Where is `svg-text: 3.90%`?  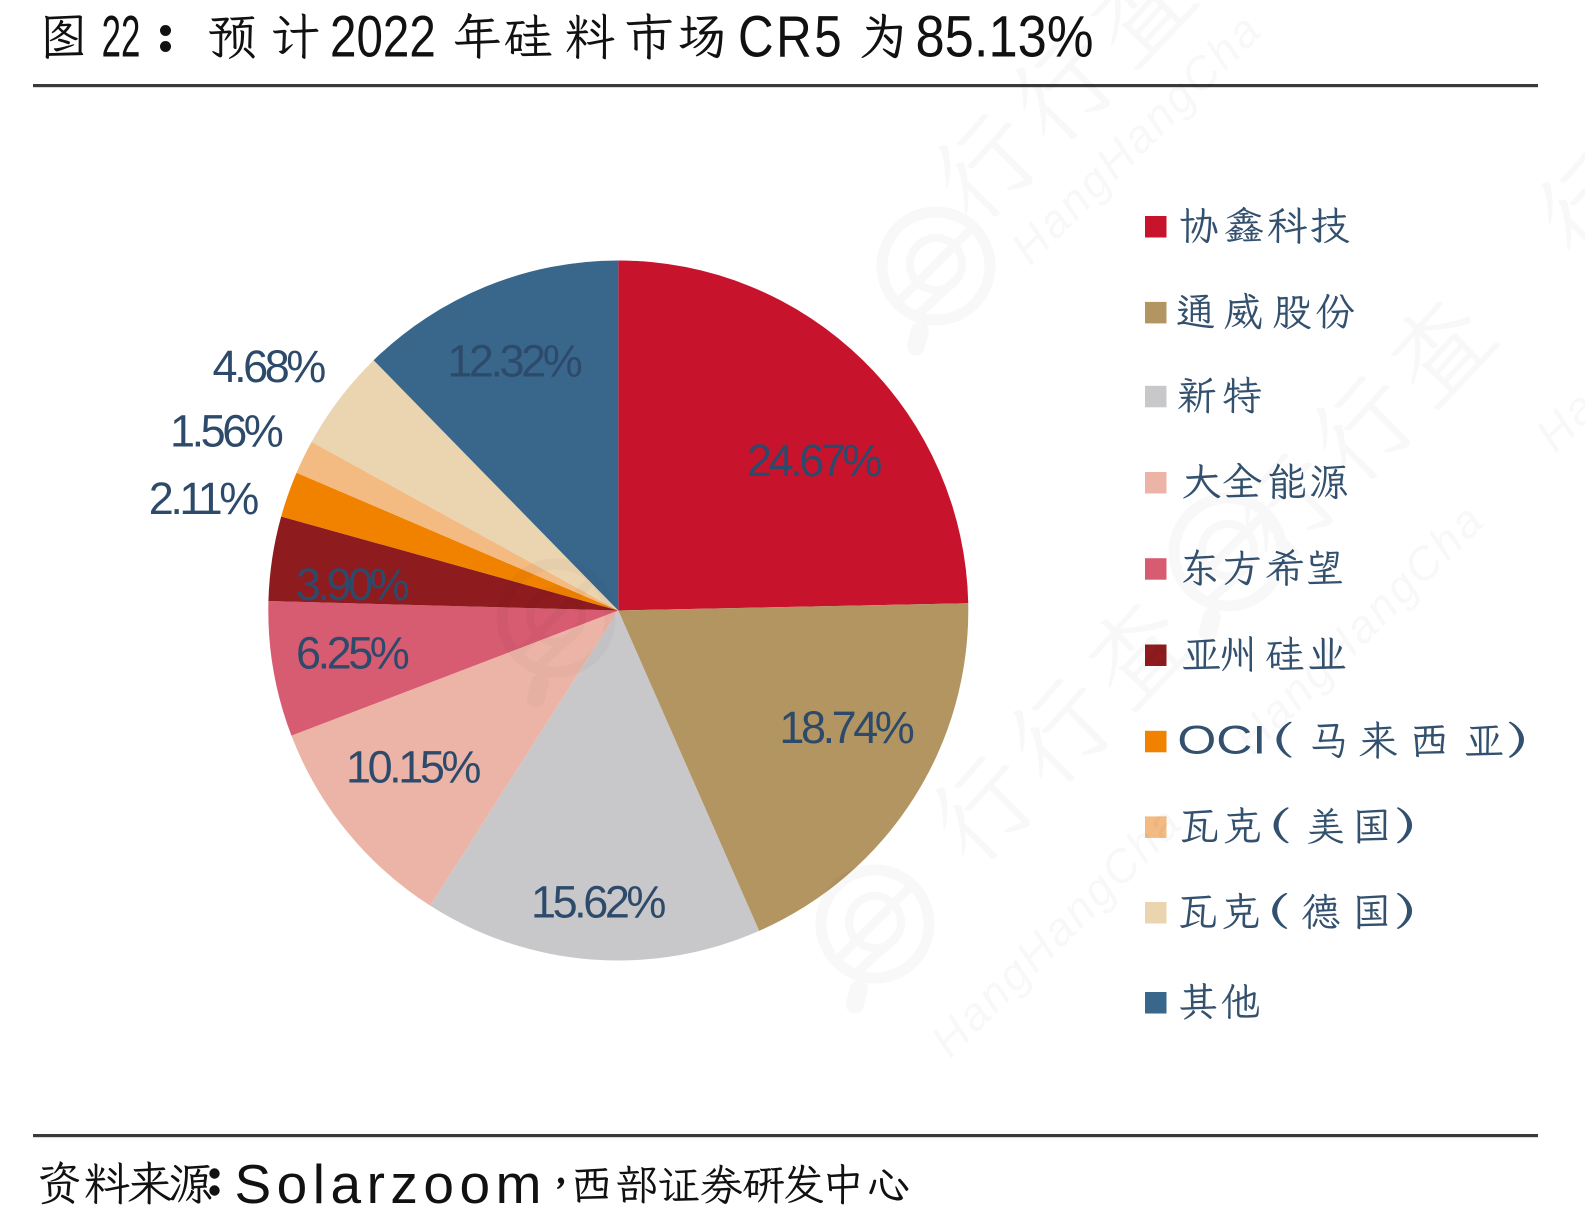
svg-text: 3.90% is located at coordinates (352, 584).